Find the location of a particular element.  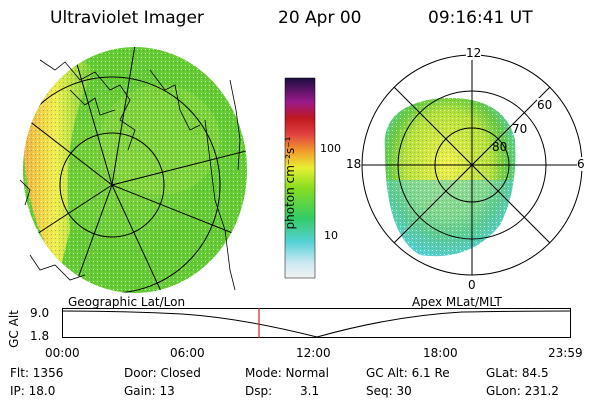

instrument-title: Ultraviolet Imager is located at coordinates (127, 18).